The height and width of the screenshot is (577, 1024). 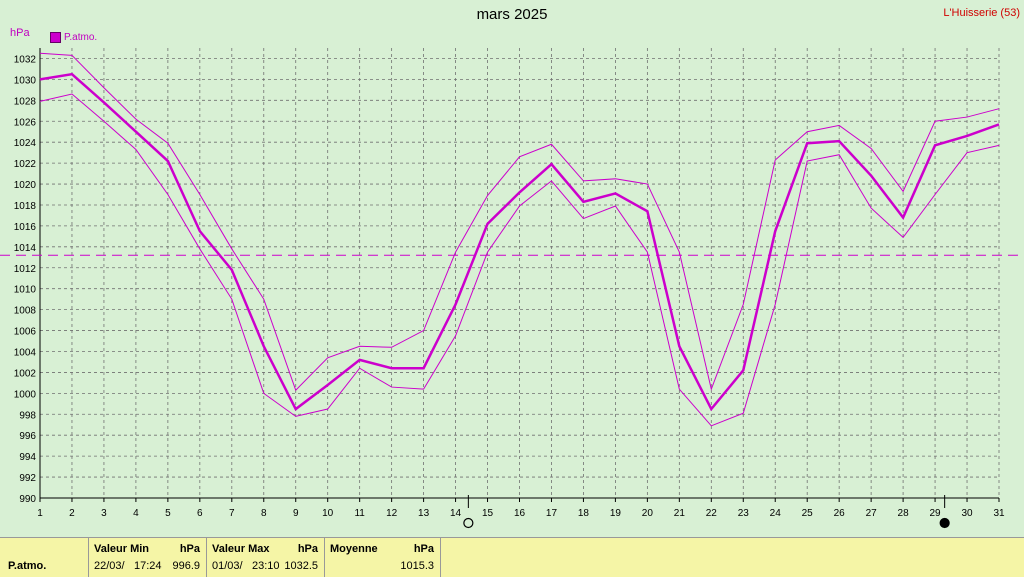 What do you see at coordinates (189, 549) in the screenshot?
I see `min-unit: hPa` at bounding box center [189, 549].